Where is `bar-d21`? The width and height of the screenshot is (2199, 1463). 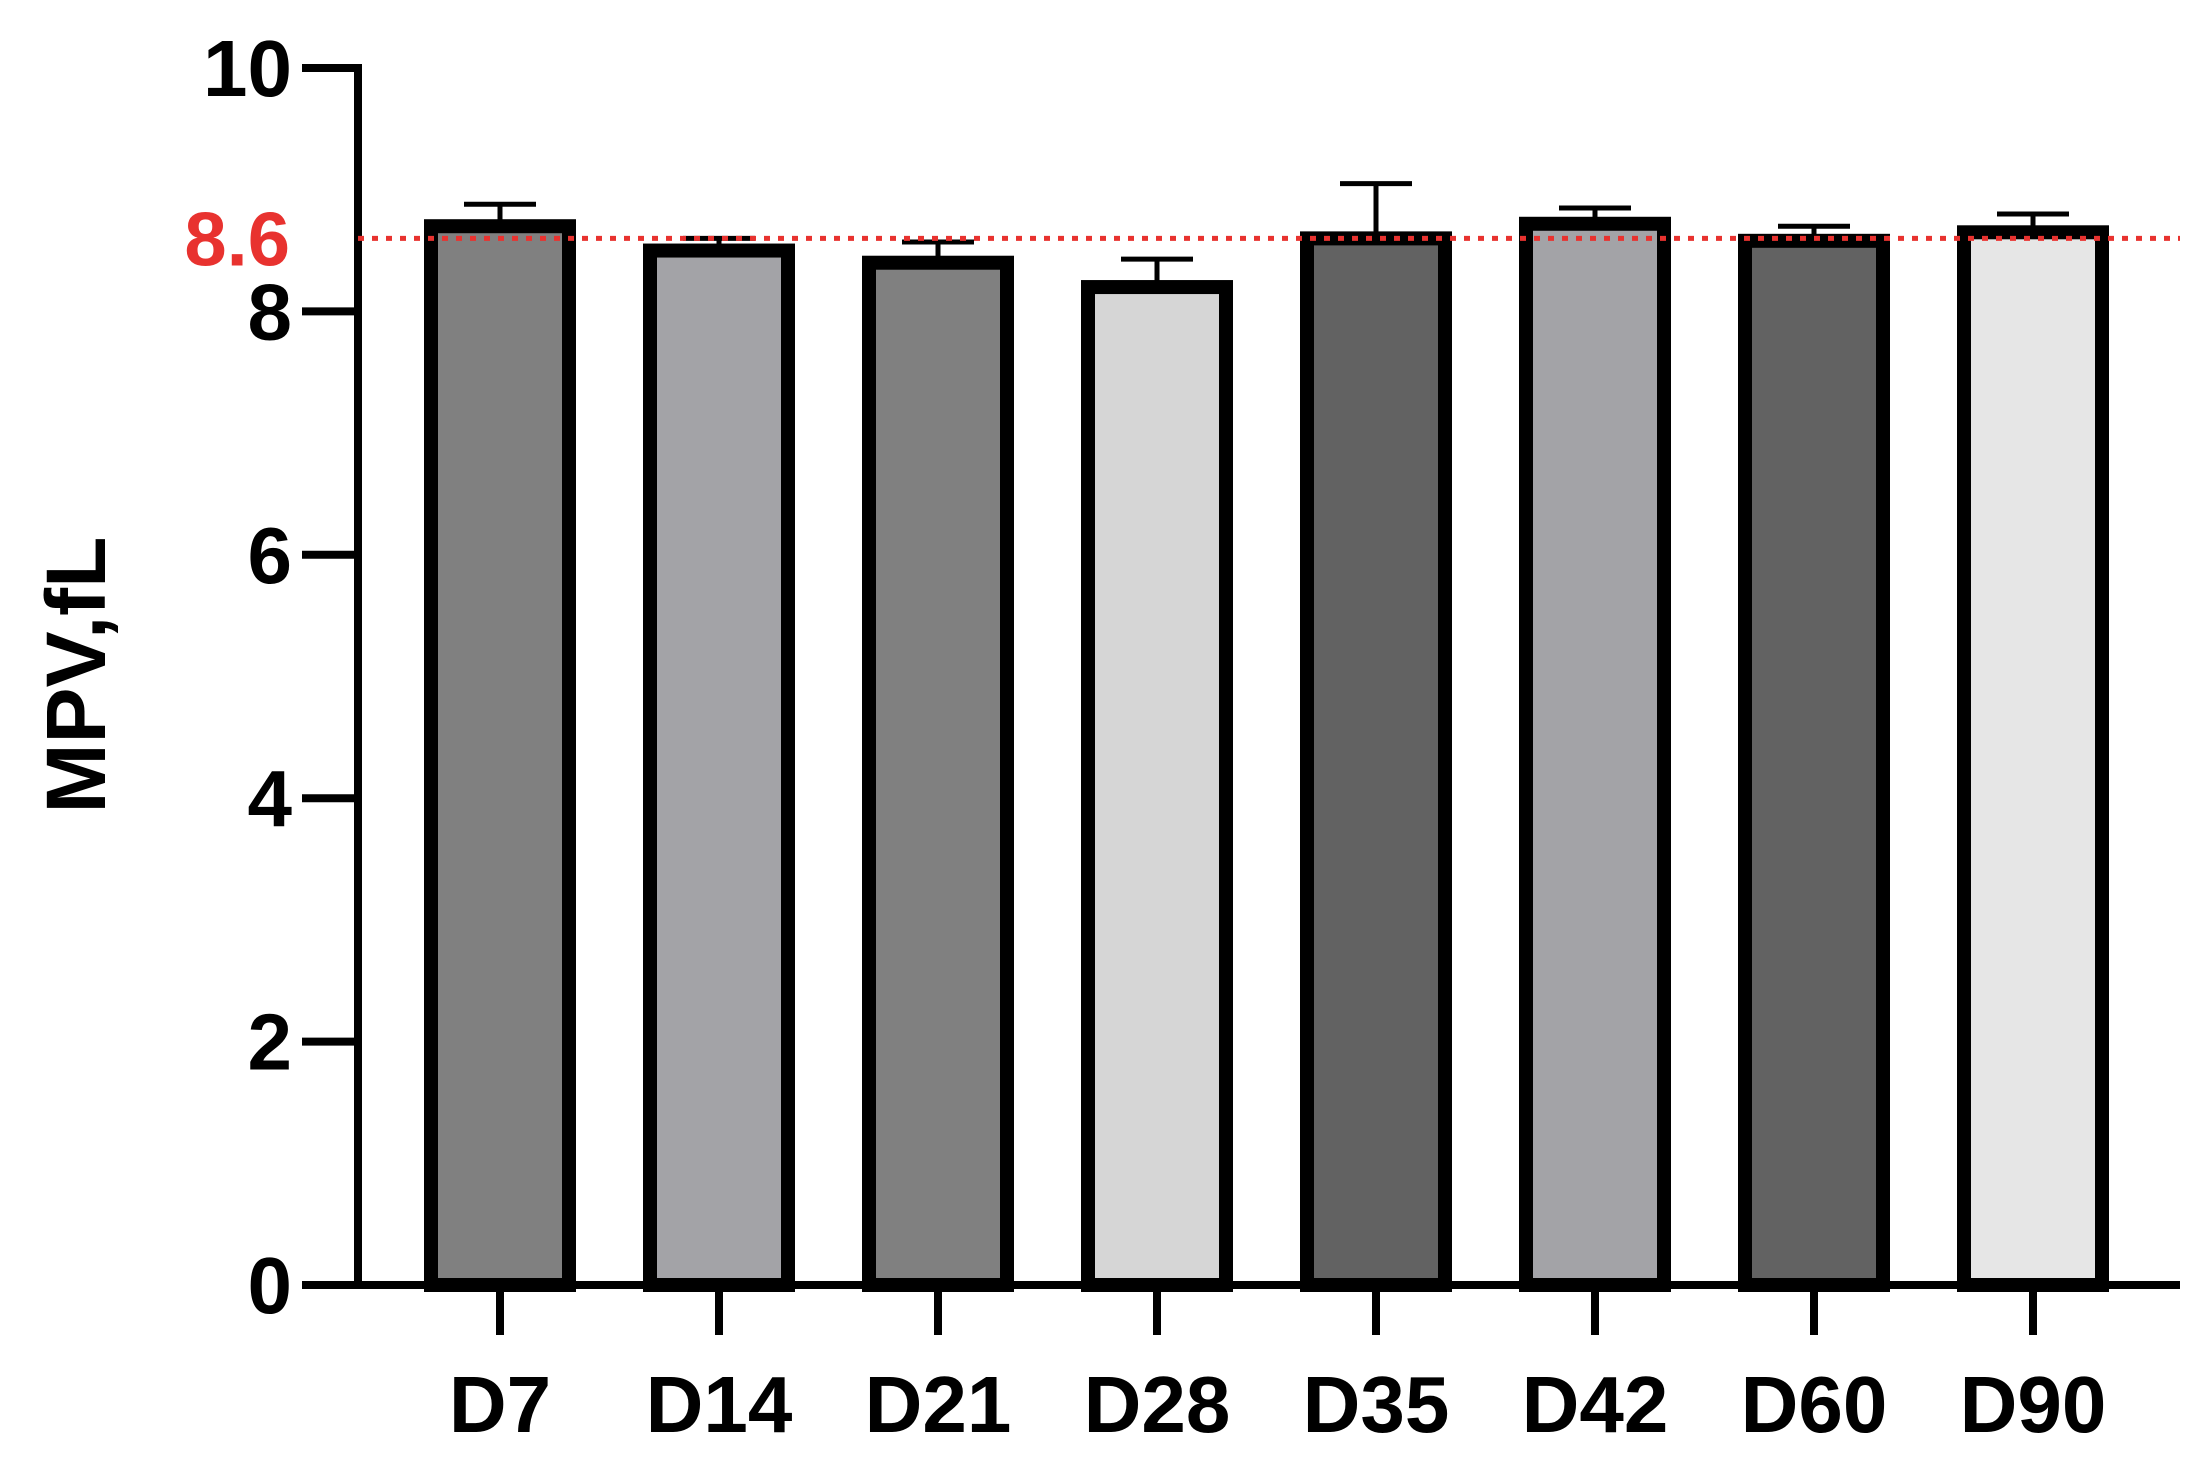 bar-d21 is located at coordinates (938, 774).